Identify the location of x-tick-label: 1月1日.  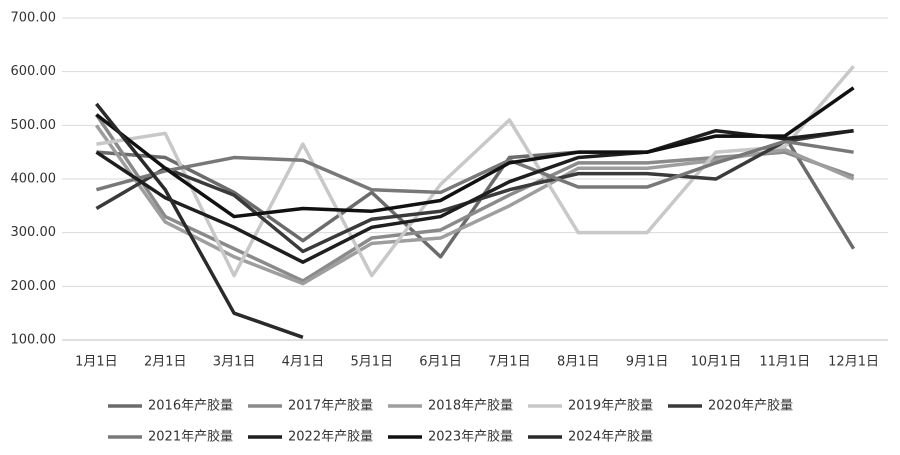
(96, 362).